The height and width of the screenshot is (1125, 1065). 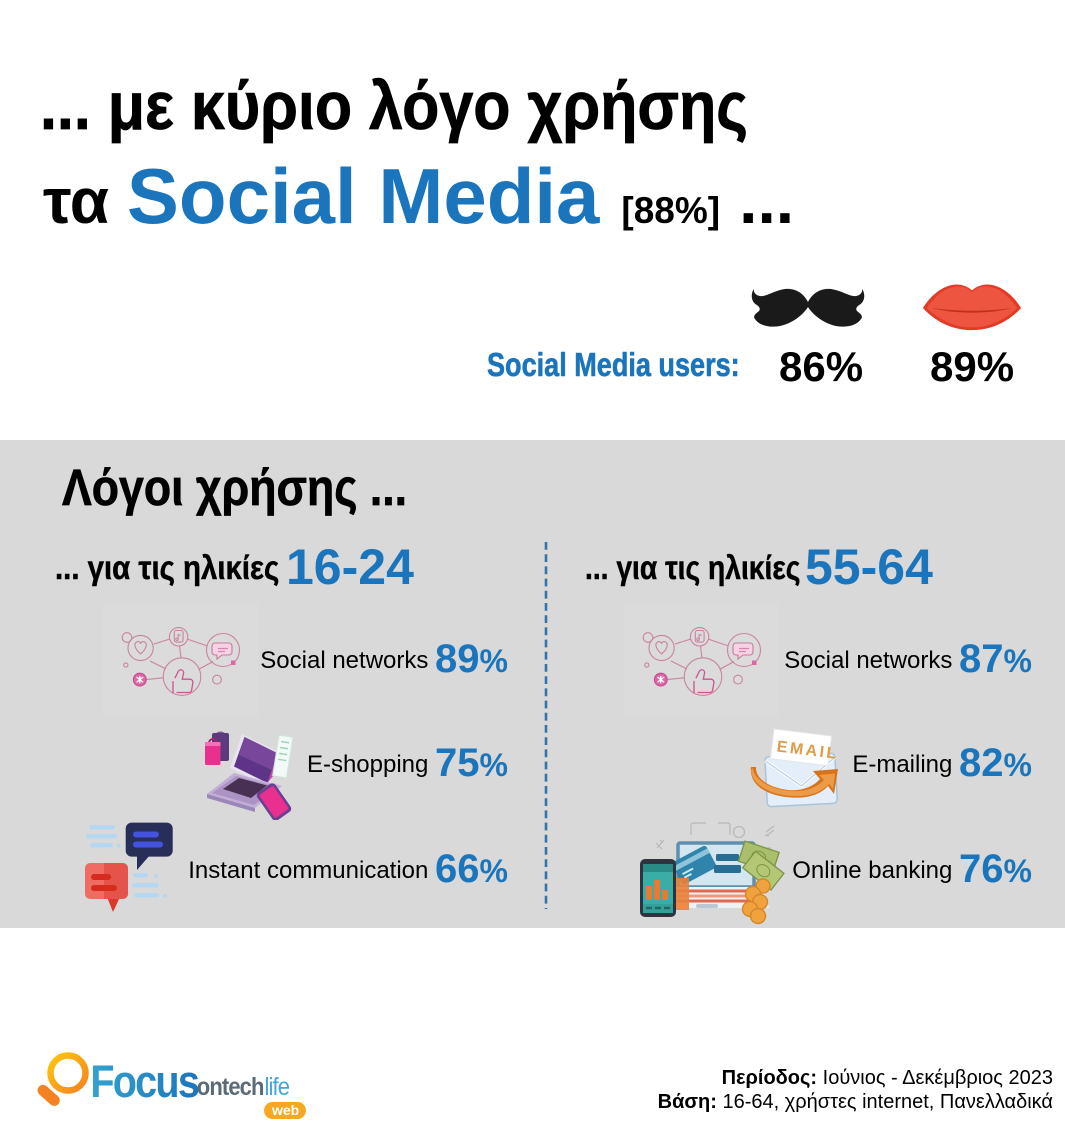 What do you see at coordinates (285, 1110) in the screenshot?
I see `svg-text: web` at bounding box center [285, 1110].